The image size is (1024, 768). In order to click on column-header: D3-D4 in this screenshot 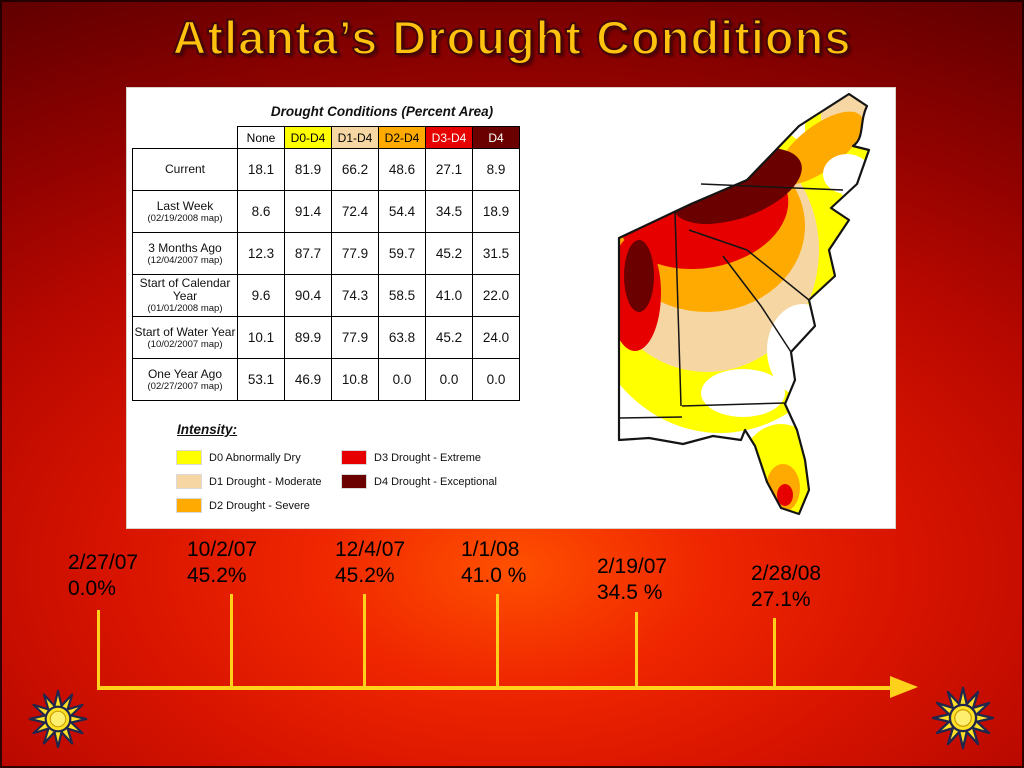, I will do `click(449, 137)`.